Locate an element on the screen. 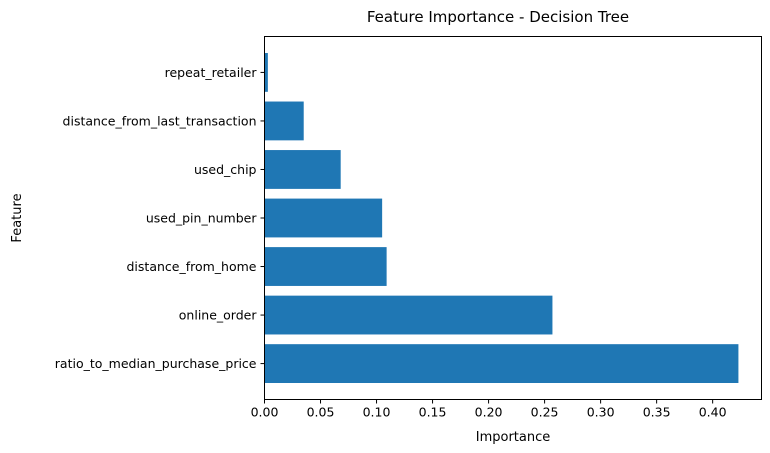 Image resolution: width=770 pixels, height=453 pixels. y-tick-label-online-order: online_order is located at coordinates (218, 315).